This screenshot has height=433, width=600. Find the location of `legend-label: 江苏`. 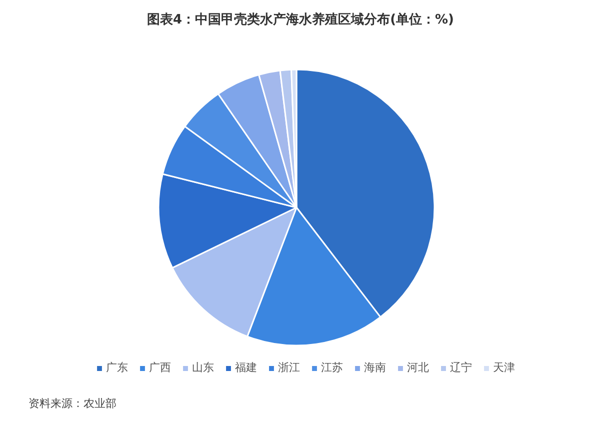

legend-label: 江苏 is located at coordinates (332, 367).